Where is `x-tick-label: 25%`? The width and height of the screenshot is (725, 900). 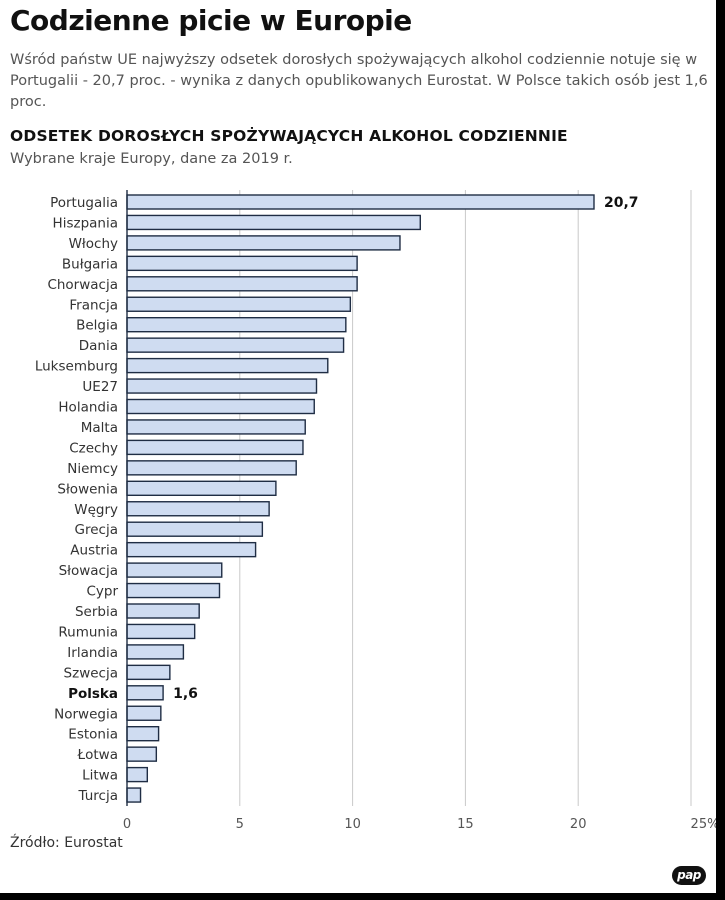 x-tick-label: 25% is located at coordinates (703, 824).